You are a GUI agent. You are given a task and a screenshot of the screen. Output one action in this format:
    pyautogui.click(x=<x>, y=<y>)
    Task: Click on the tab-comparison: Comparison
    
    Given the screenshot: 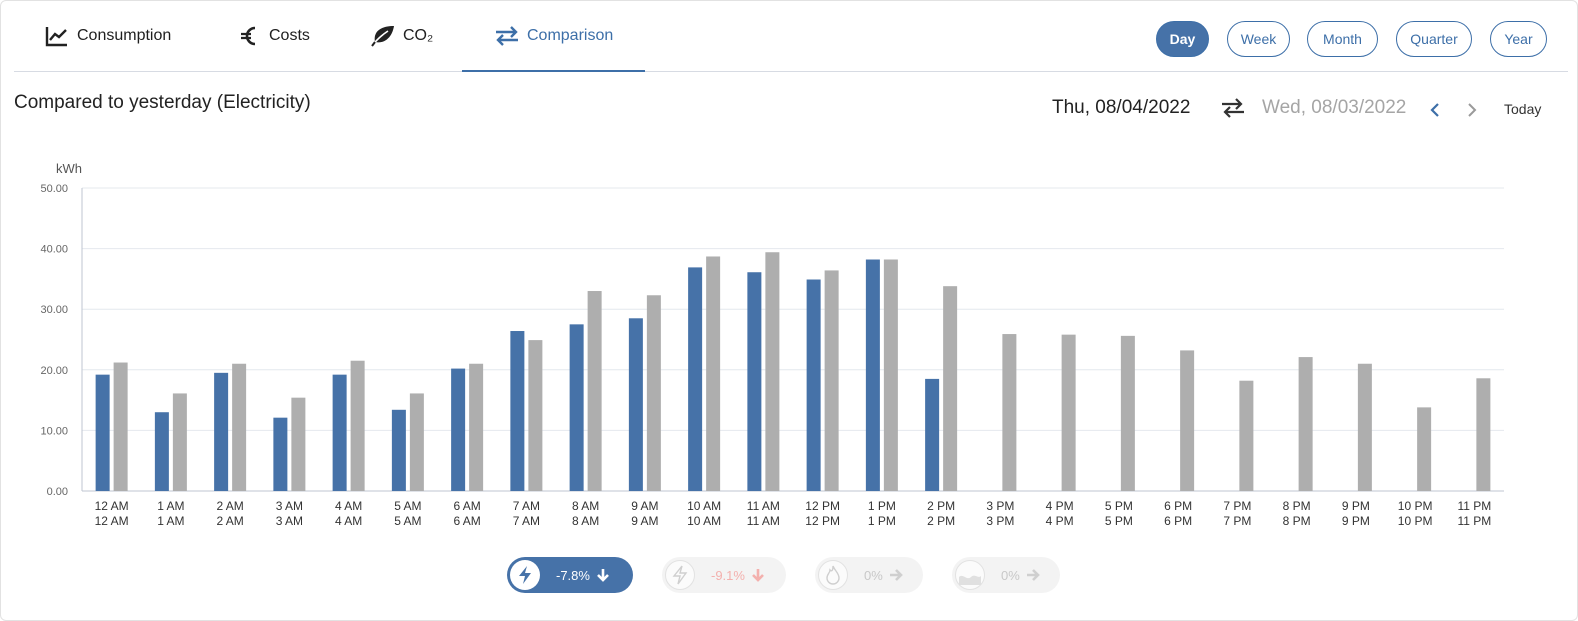 What is the action you would take?
    pyautogui.click(x=553, y=36)
    